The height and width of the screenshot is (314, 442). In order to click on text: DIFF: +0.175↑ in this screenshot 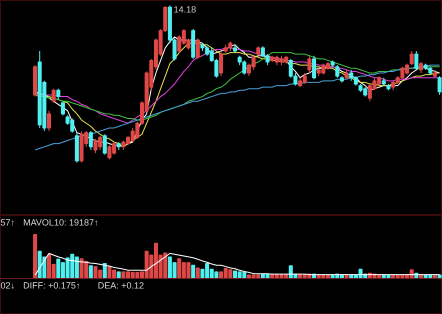, I will do `click(51, 285)`.